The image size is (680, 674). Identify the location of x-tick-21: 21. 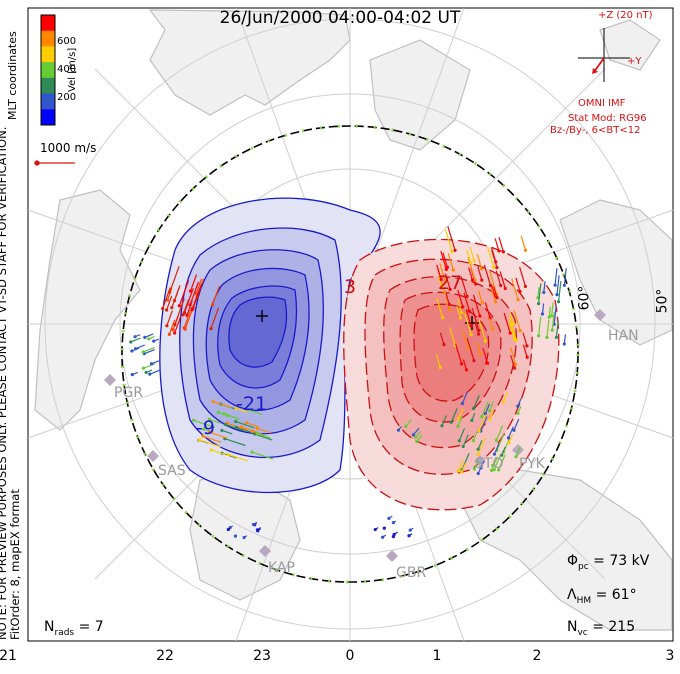
(8, 656).